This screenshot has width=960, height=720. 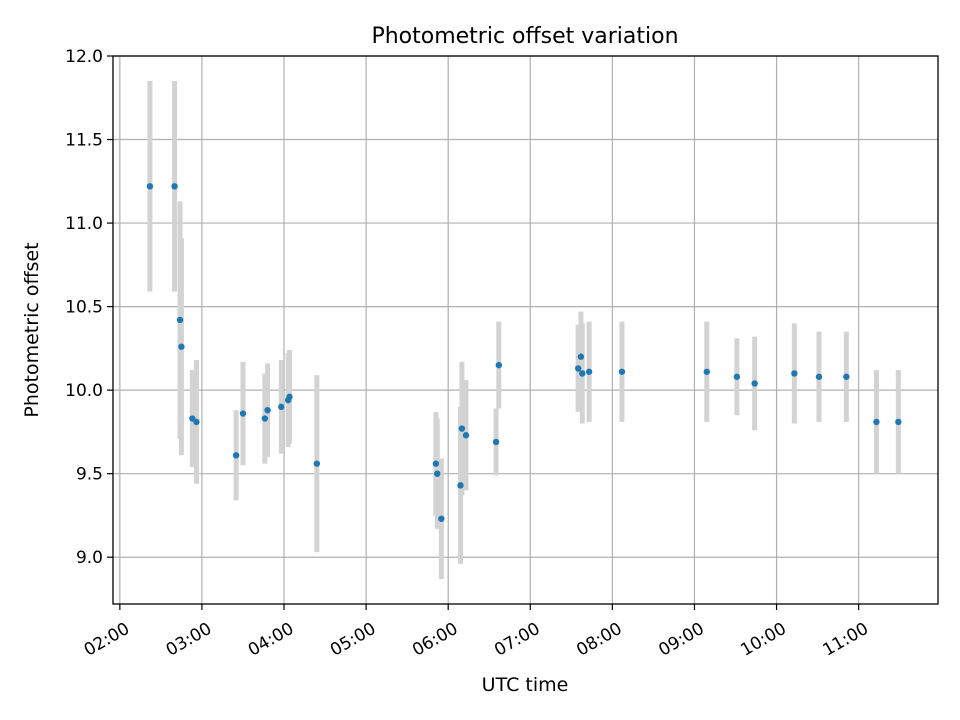 What do you see at coordinates (84, 308) in the screenshot?
I see `y-tick-label: 10.5` at bounding box center [84, 308].